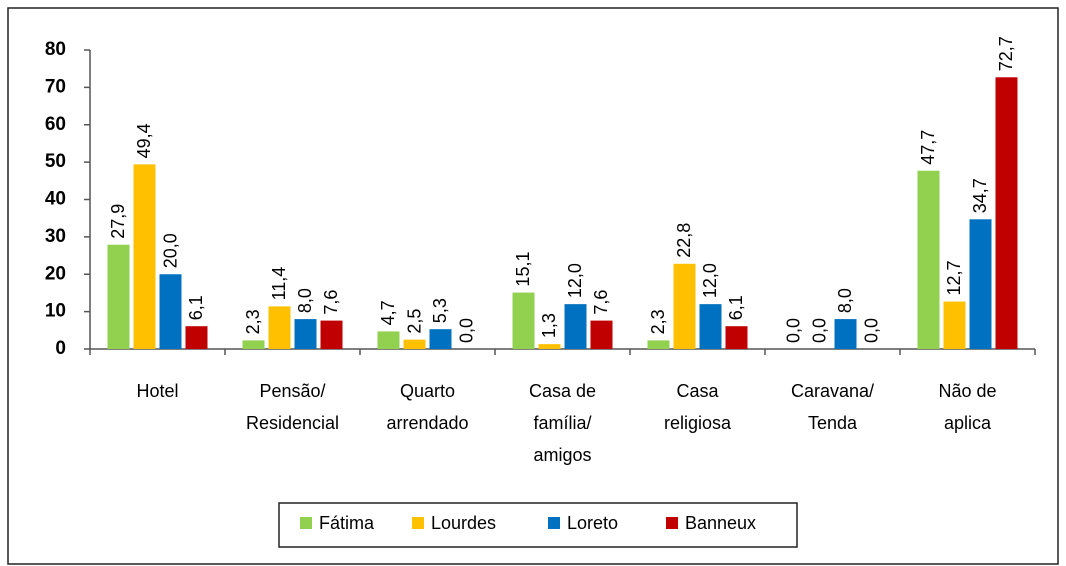 Image resolution: width=1066 pixels, height=566 pixels. What do you see at coordinates (279, 284) in the screenshot?
I see `value-label: 11,4` at bounding box center [279, 284].